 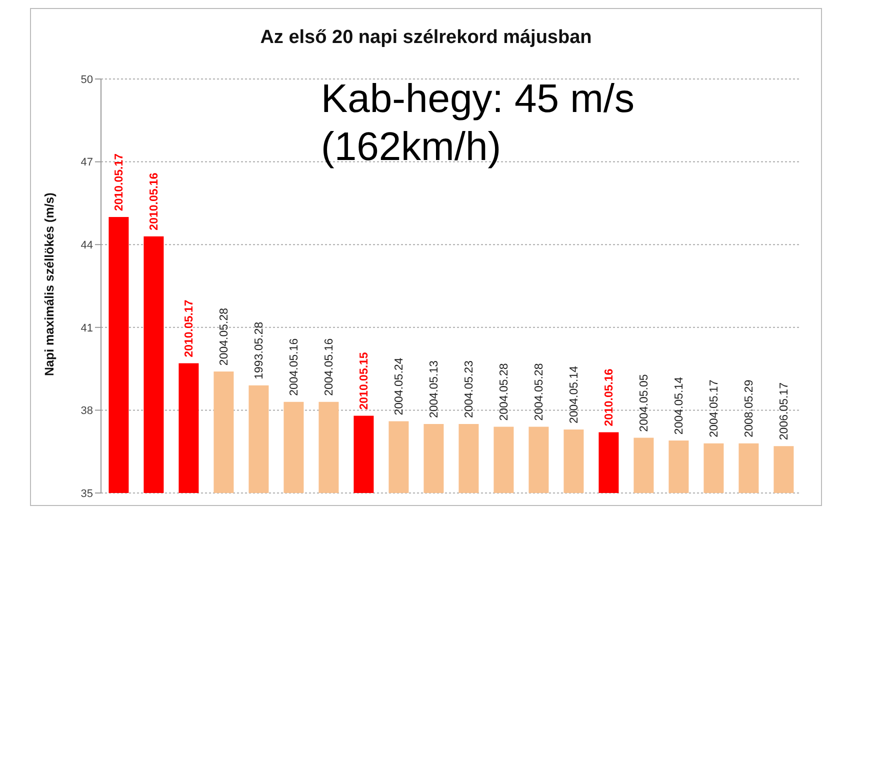 What do you see at coordinates (470, 389) in the screenshot?
I see `x-tick-label: 2004.05.23` at bounding box center [470, 389].